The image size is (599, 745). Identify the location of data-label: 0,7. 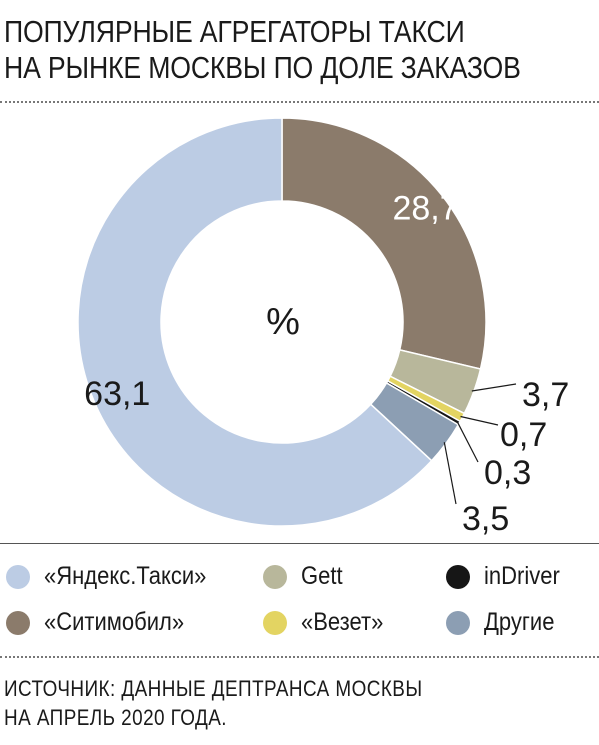
(523, 435).